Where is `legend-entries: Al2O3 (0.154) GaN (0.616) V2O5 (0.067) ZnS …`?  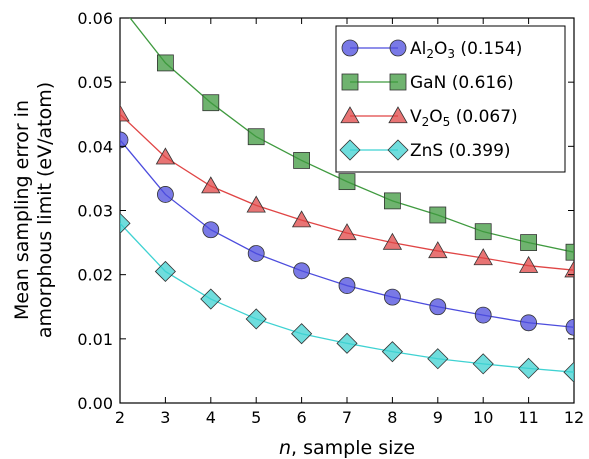
legend-entries: Al2O3 (0.154) GaN (0.616) V2O5 (0.067) ZnS … is located at coordinates (430, 100).